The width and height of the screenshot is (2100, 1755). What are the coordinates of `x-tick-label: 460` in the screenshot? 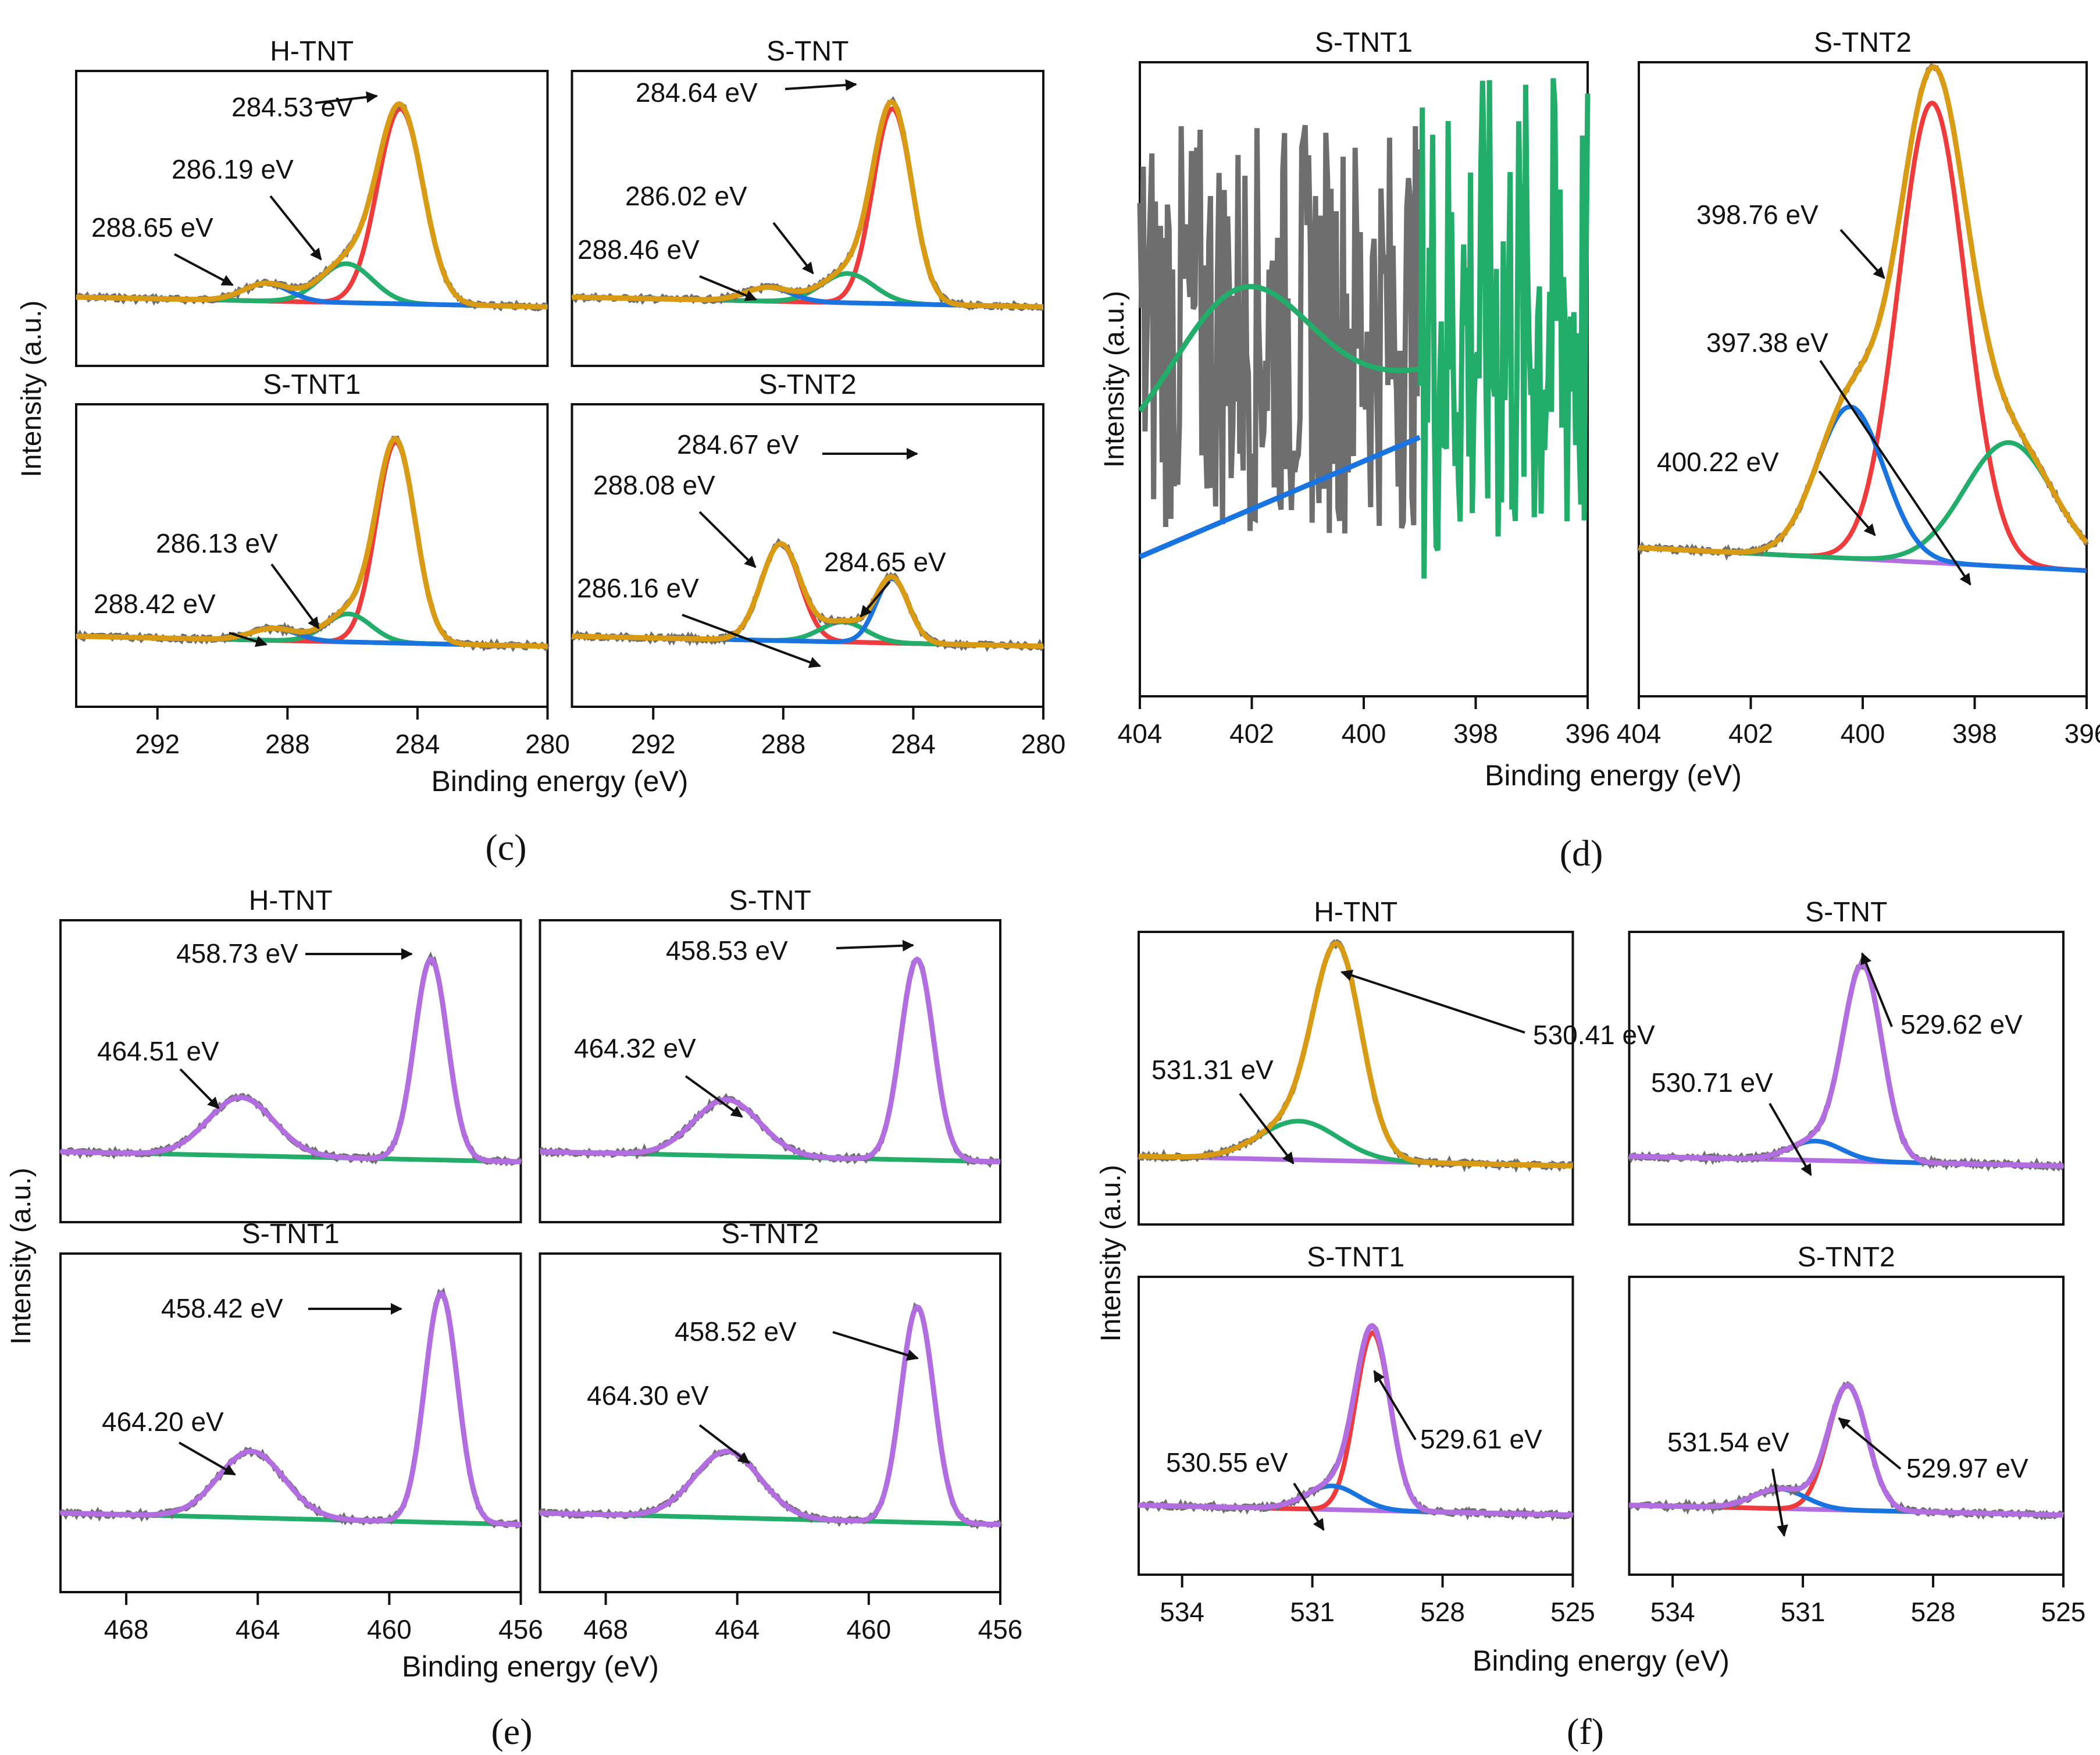 It's located at (868, 1629).